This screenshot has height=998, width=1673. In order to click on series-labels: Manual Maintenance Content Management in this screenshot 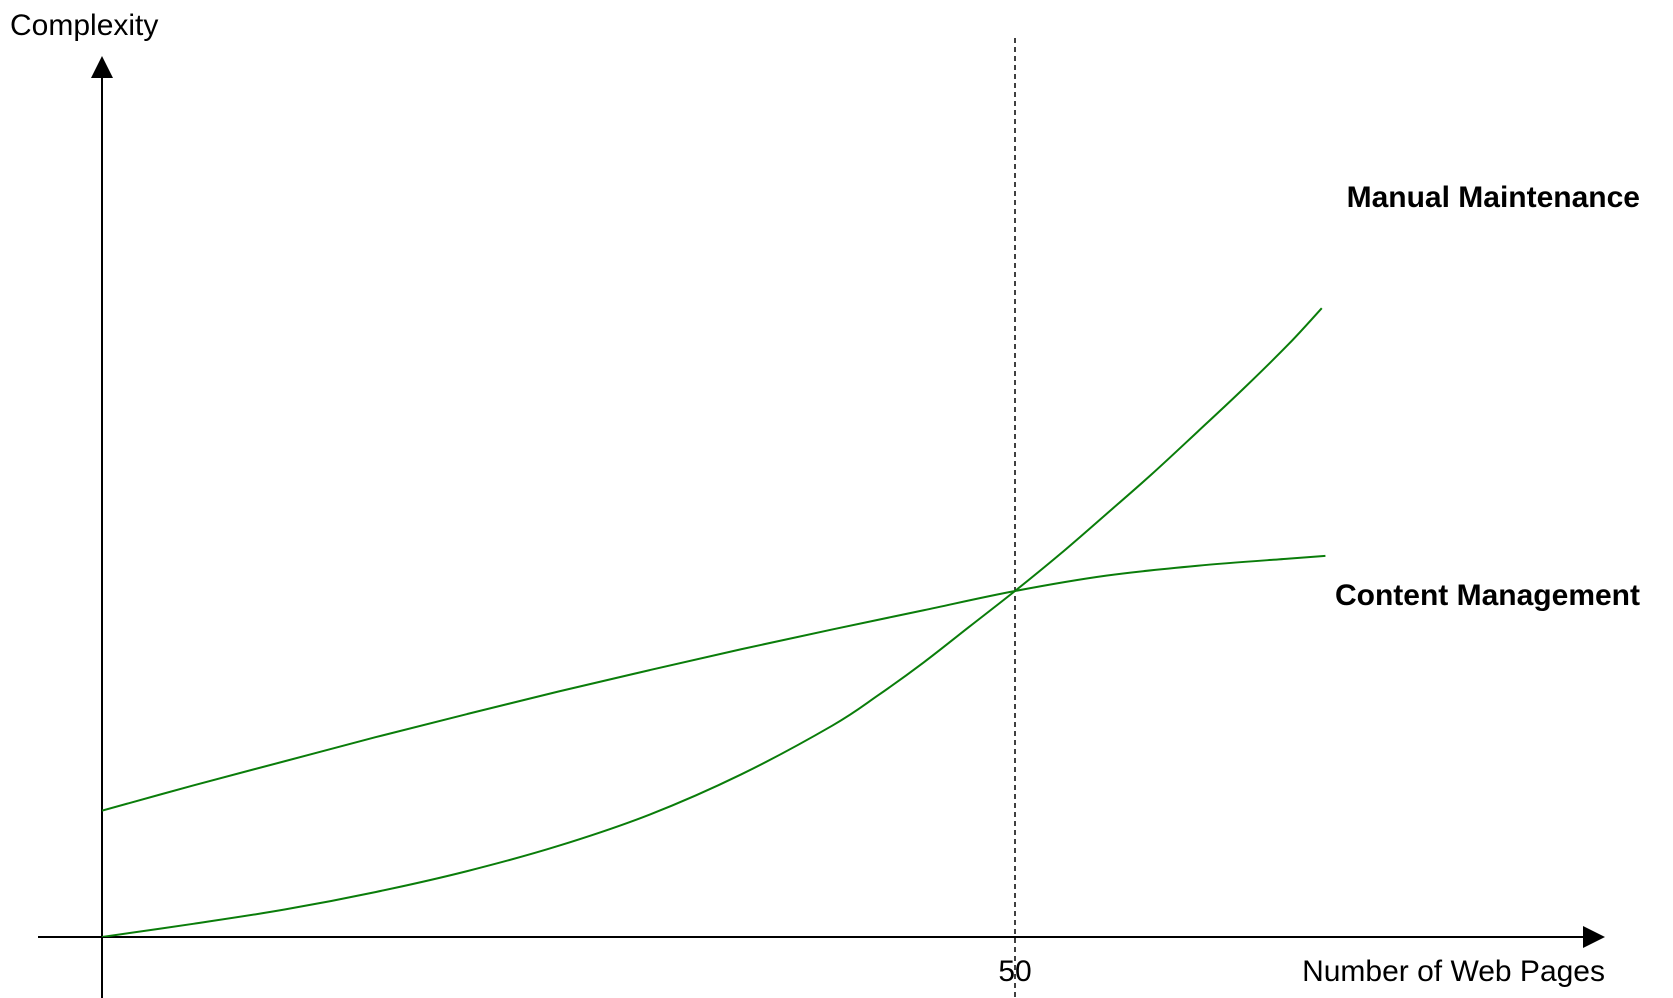, I will do `click(1487, 396)`.